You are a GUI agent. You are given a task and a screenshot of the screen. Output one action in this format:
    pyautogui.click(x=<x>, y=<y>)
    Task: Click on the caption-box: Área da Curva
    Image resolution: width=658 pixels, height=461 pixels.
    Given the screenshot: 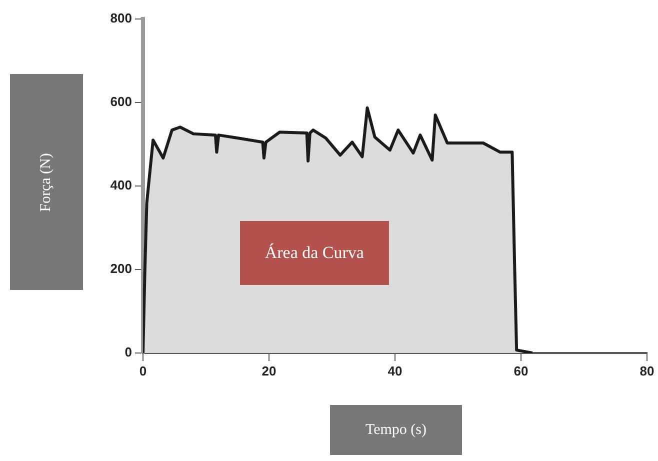 What is the action you would take?
    pyautogui.click(x=314, y=252)
    